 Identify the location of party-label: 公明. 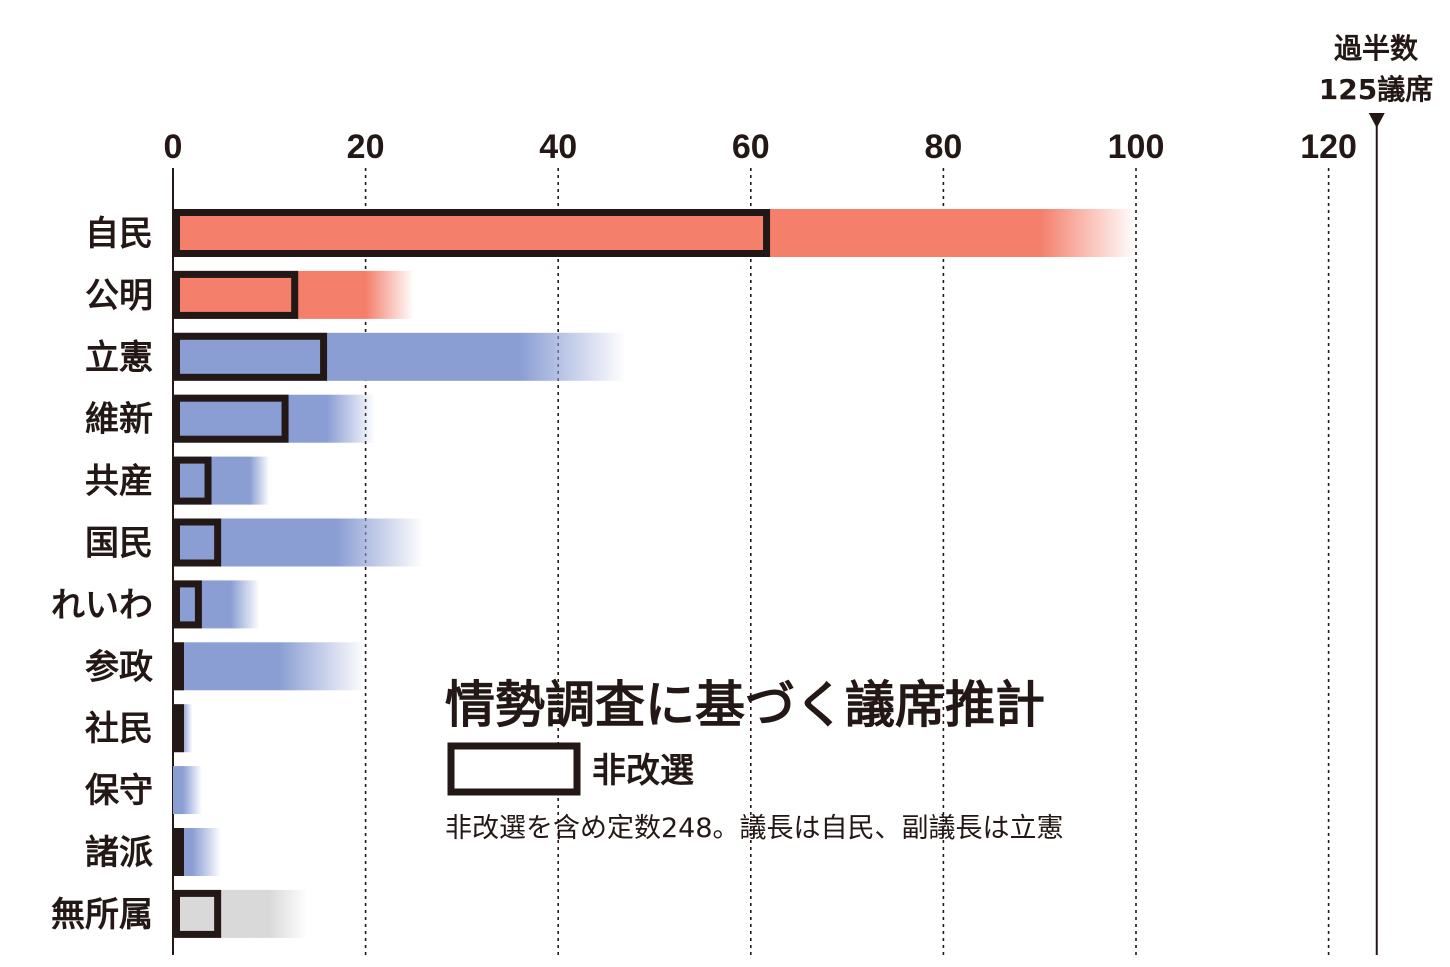
(119, 296).